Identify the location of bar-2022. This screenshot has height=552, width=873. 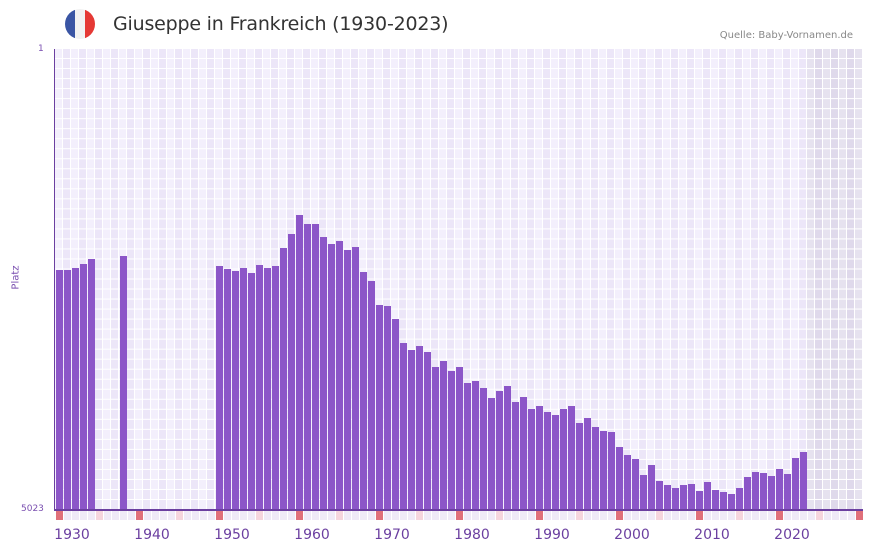
(795, 484).